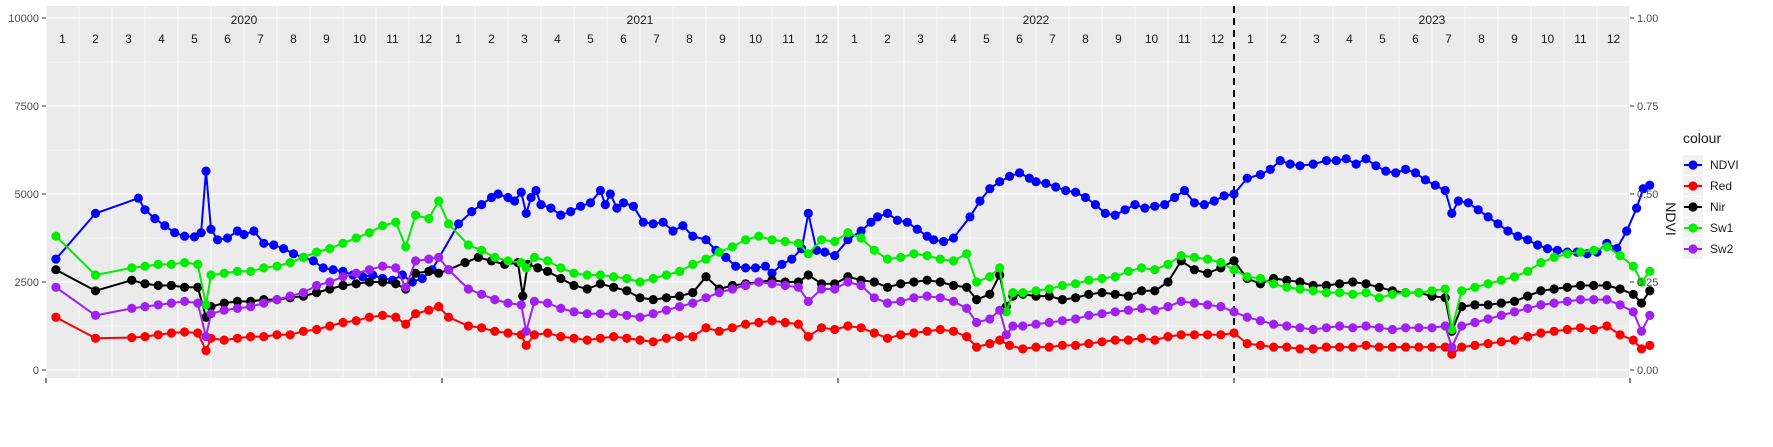 The width and height of the screenshot is (1773, 447). Describe the element at coordinates (1415, 39) in the screenshot. I see `month-label: 6` at that location.